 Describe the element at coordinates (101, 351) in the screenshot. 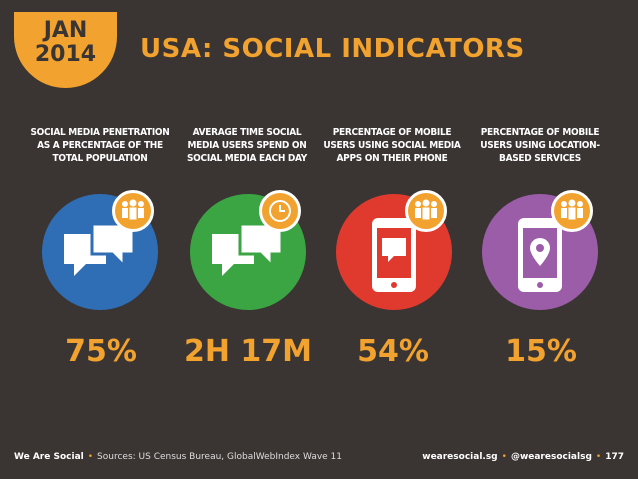

I see `indicator-1-value: 75%` at that location.